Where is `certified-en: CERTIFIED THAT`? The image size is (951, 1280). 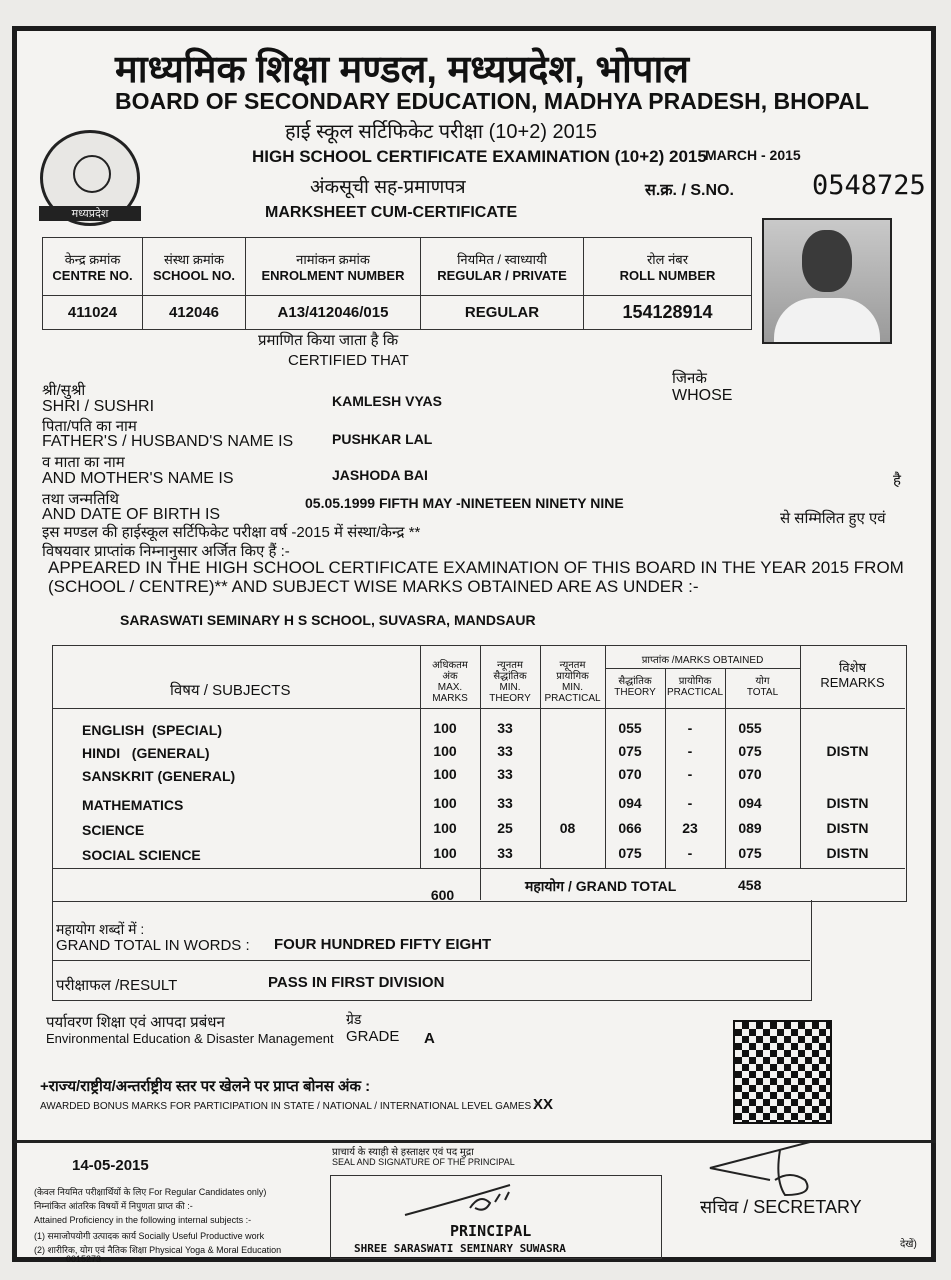
certified-en: CERTIFIED THAT is located at coordinates (348, 360).